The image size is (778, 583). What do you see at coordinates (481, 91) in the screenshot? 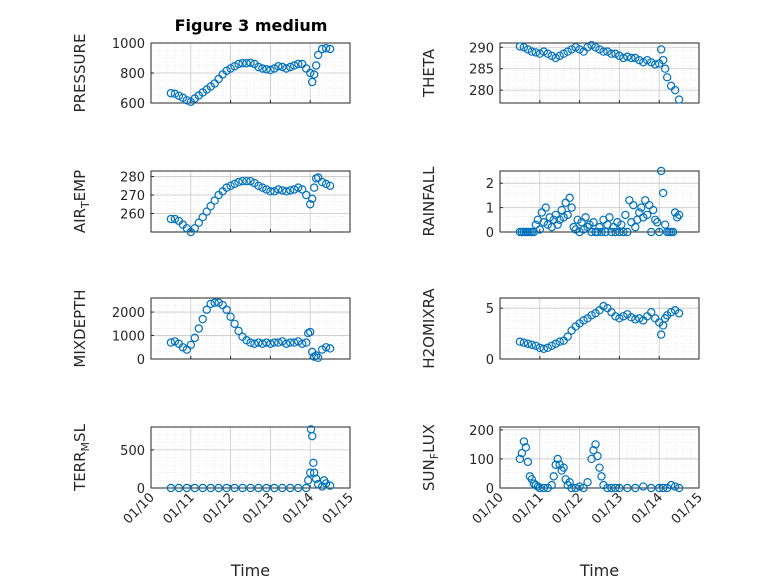
I see `theta-y-tick-label: 280` at bounding box center [481, 91].